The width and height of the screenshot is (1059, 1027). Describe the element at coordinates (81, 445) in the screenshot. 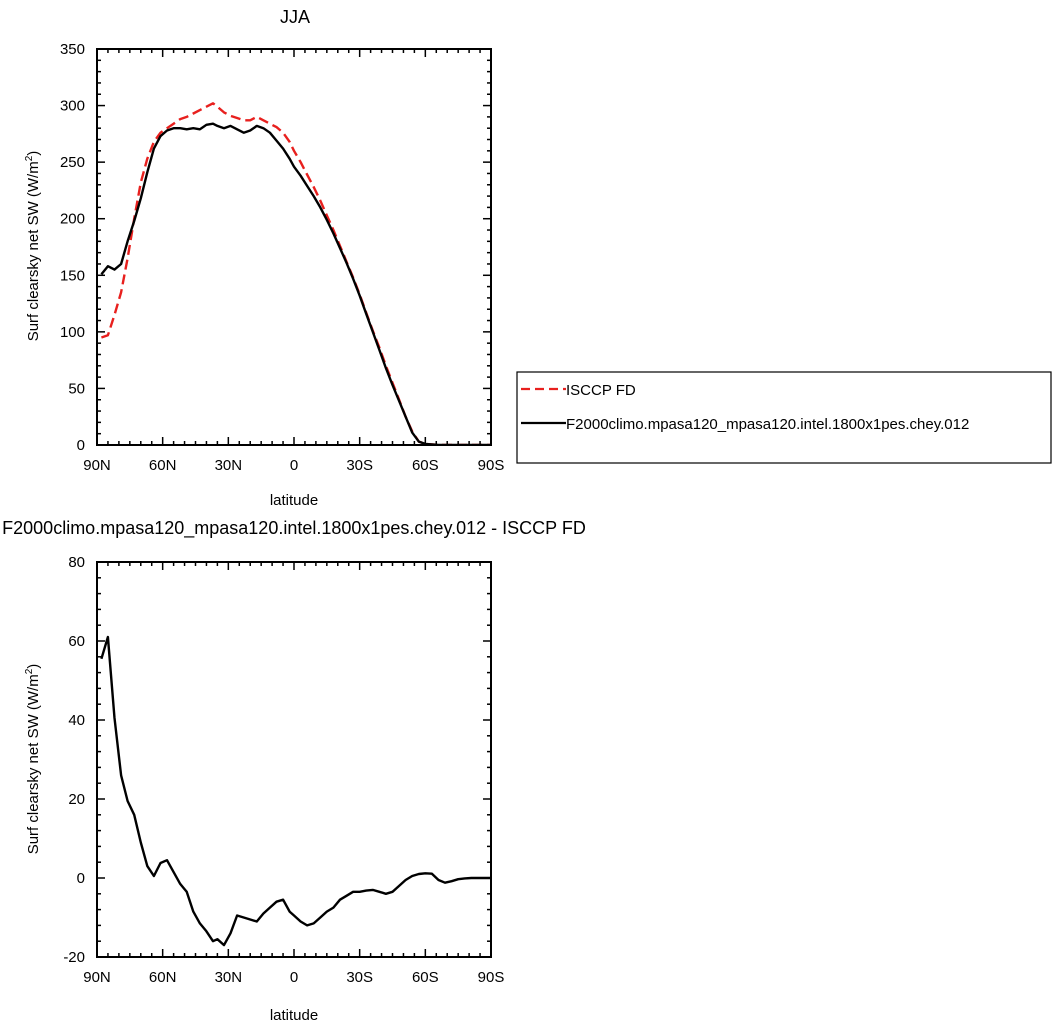

I see `top-y-tick-label: 0` at that location.